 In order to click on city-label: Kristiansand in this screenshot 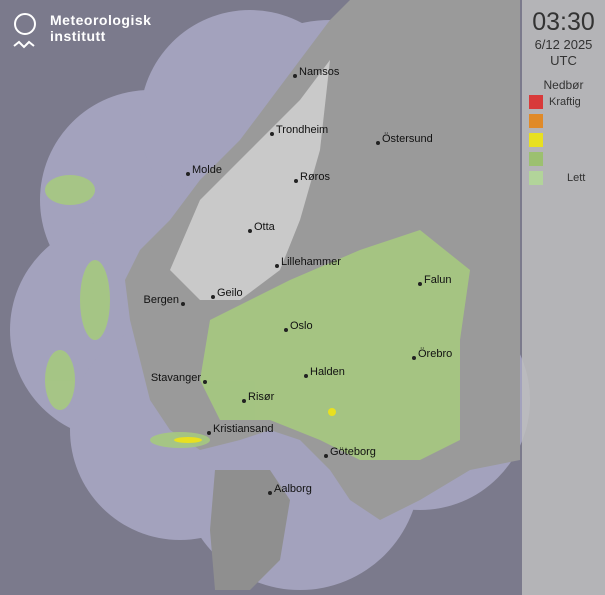, I will do `click(243, 429)`.